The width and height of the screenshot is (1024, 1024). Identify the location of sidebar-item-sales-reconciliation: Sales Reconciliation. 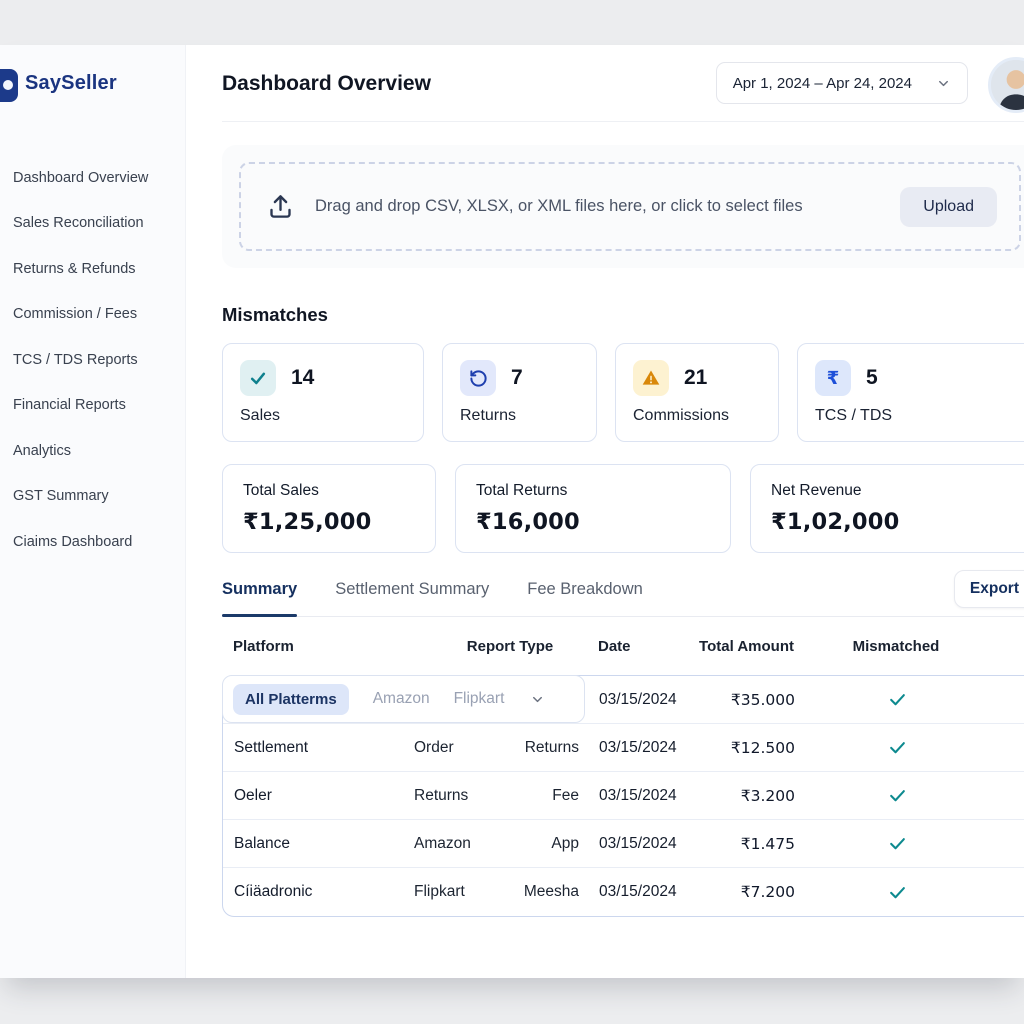
(78, 223).